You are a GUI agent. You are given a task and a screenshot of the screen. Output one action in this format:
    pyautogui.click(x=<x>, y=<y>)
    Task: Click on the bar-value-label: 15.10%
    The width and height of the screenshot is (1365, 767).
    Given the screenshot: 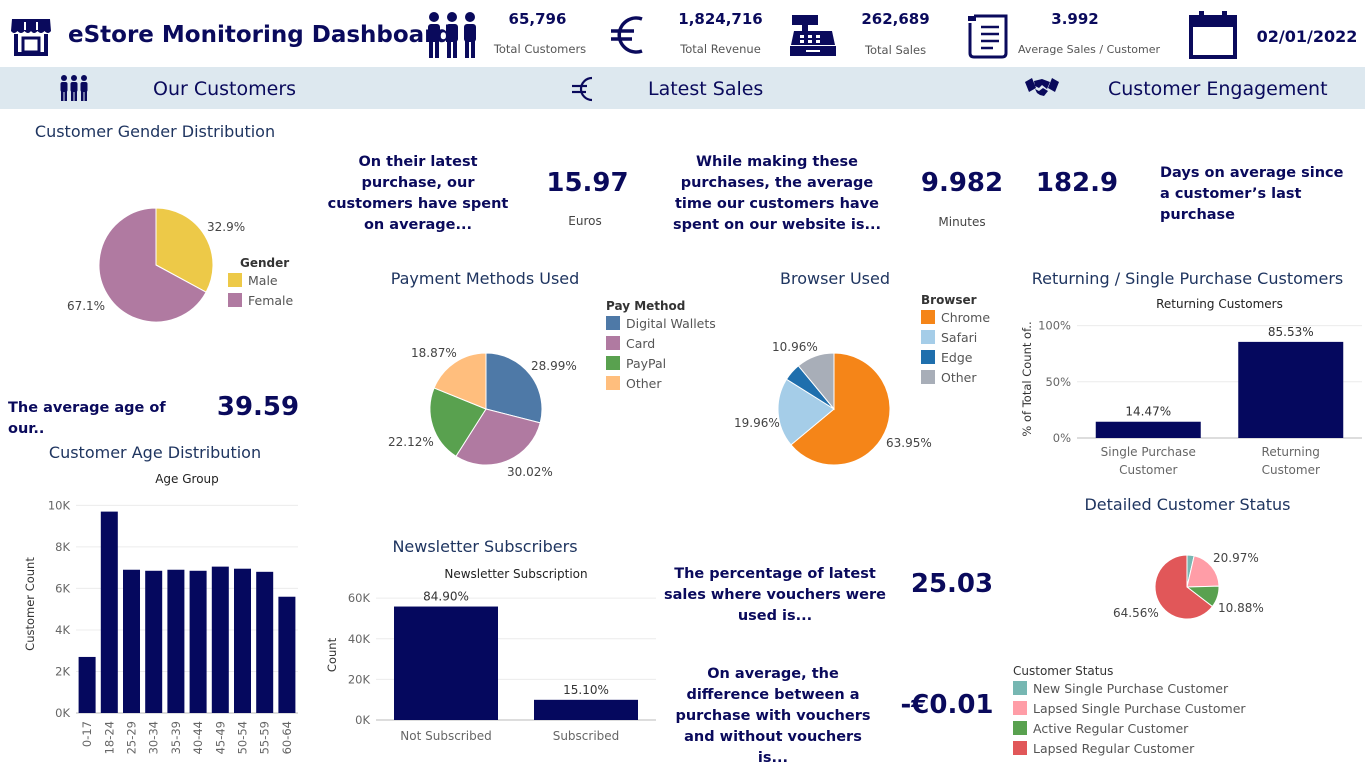 What is the action you would take?
    pyautogui.click(x=586, y=690)
    